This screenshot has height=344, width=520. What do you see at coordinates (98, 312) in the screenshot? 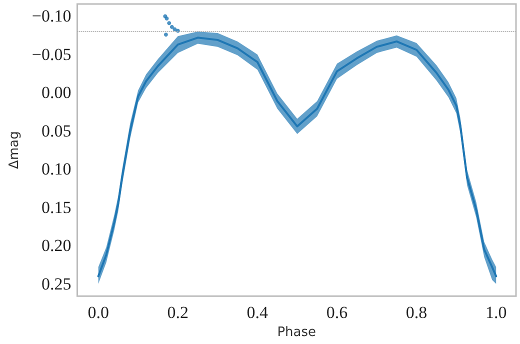
I see `x-tick-label: 0.0` at bounding box center [98, 312].